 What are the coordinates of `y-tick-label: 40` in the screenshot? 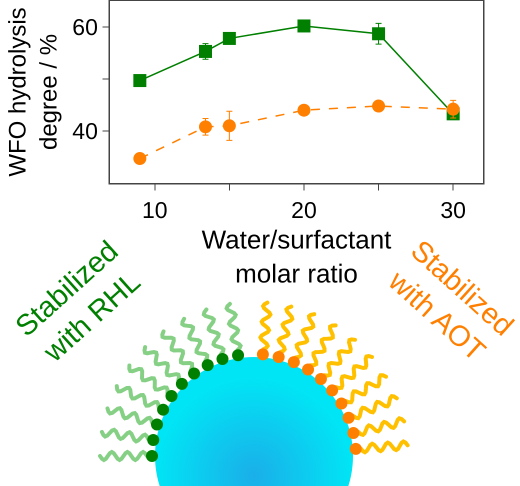 It's located at (85, 131).